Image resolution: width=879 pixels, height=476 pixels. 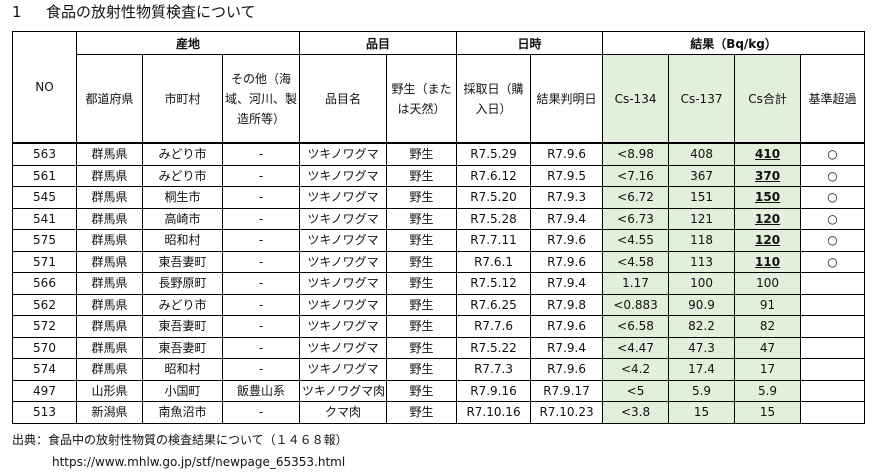 I want to click on cell-sampling-date: R7.6.1, so click(x=494, y=261).